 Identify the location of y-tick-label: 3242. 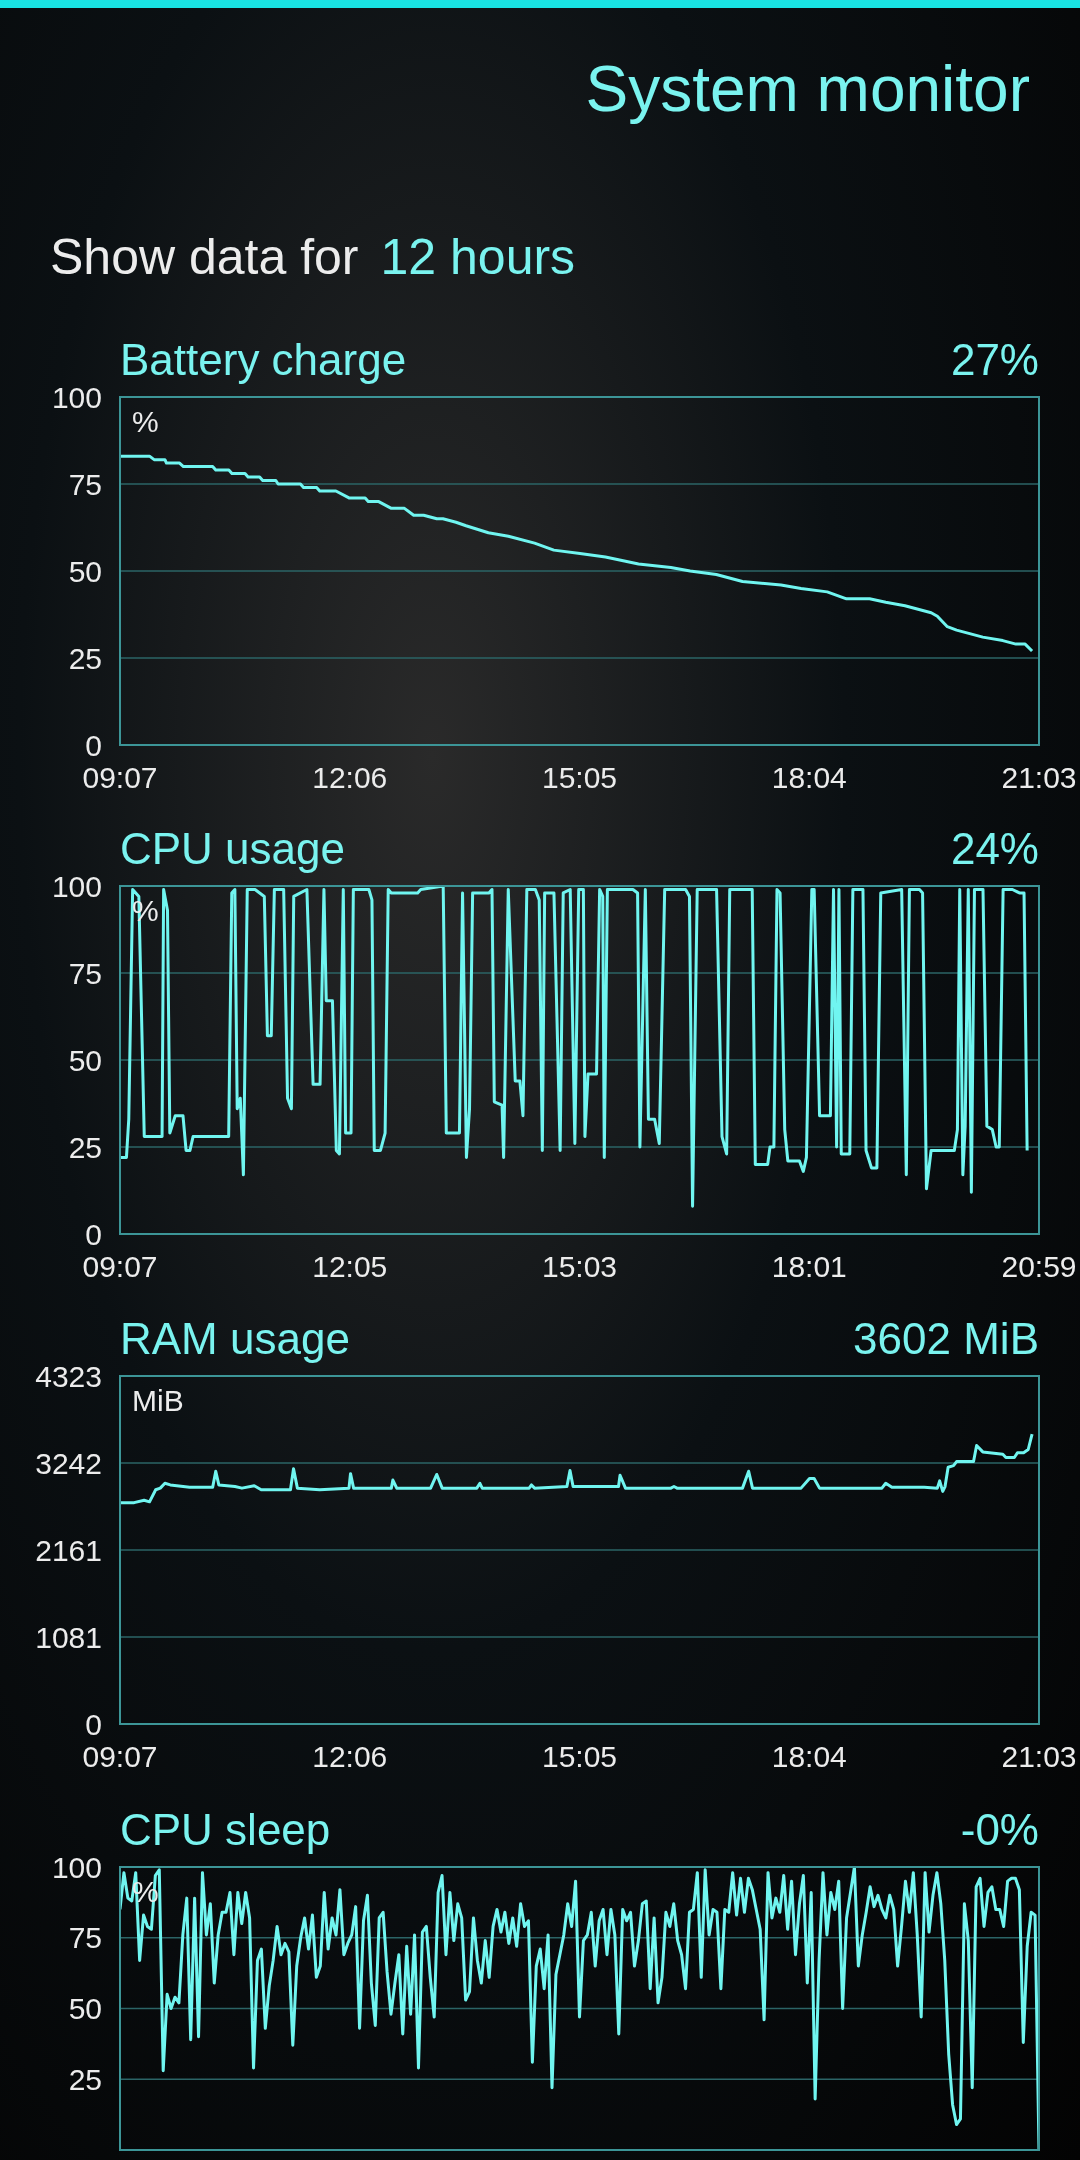
(68, 1463).